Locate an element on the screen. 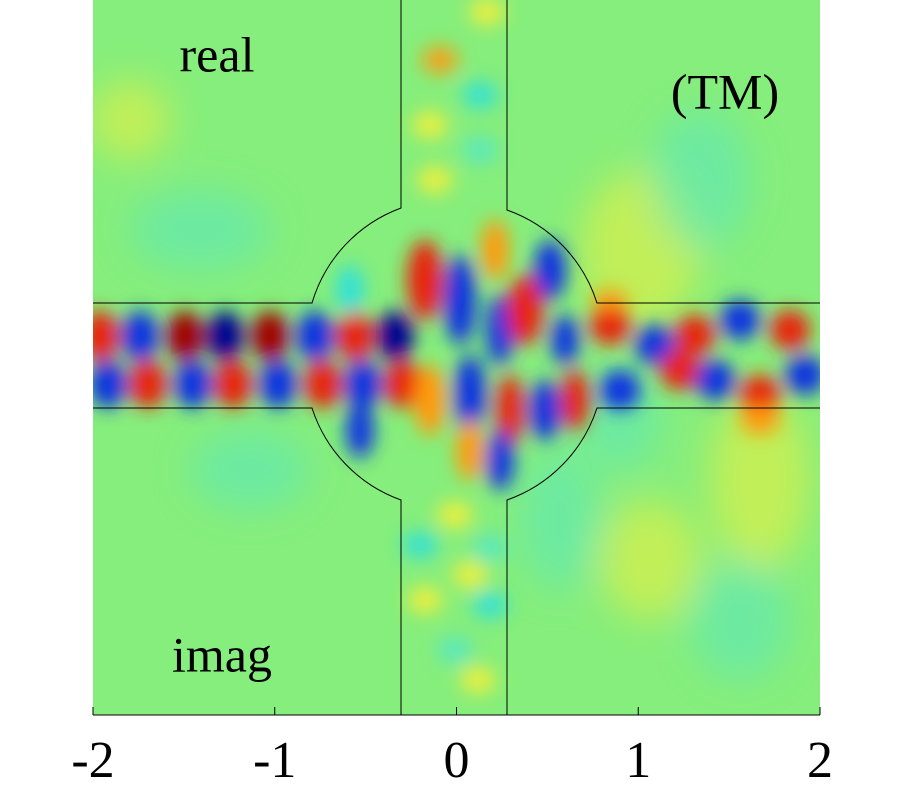  x-tick-label: 0 is located at coordinates (457, 760).